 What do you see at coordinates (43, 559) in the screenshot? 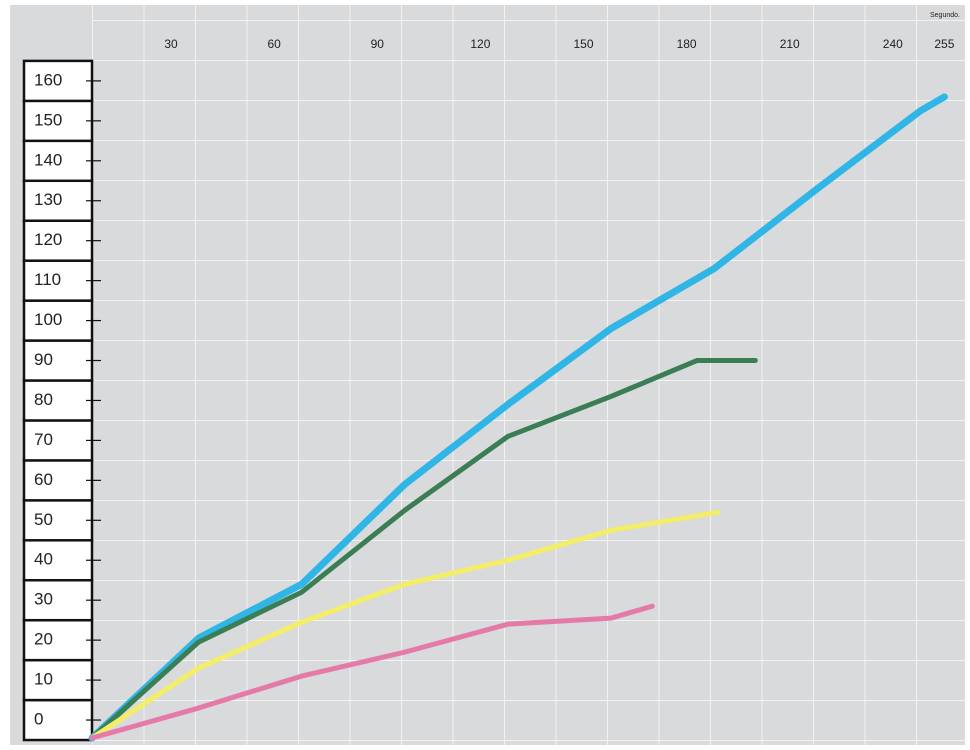
I see `y-tick-label: 40` at bounding box center [43, 559].